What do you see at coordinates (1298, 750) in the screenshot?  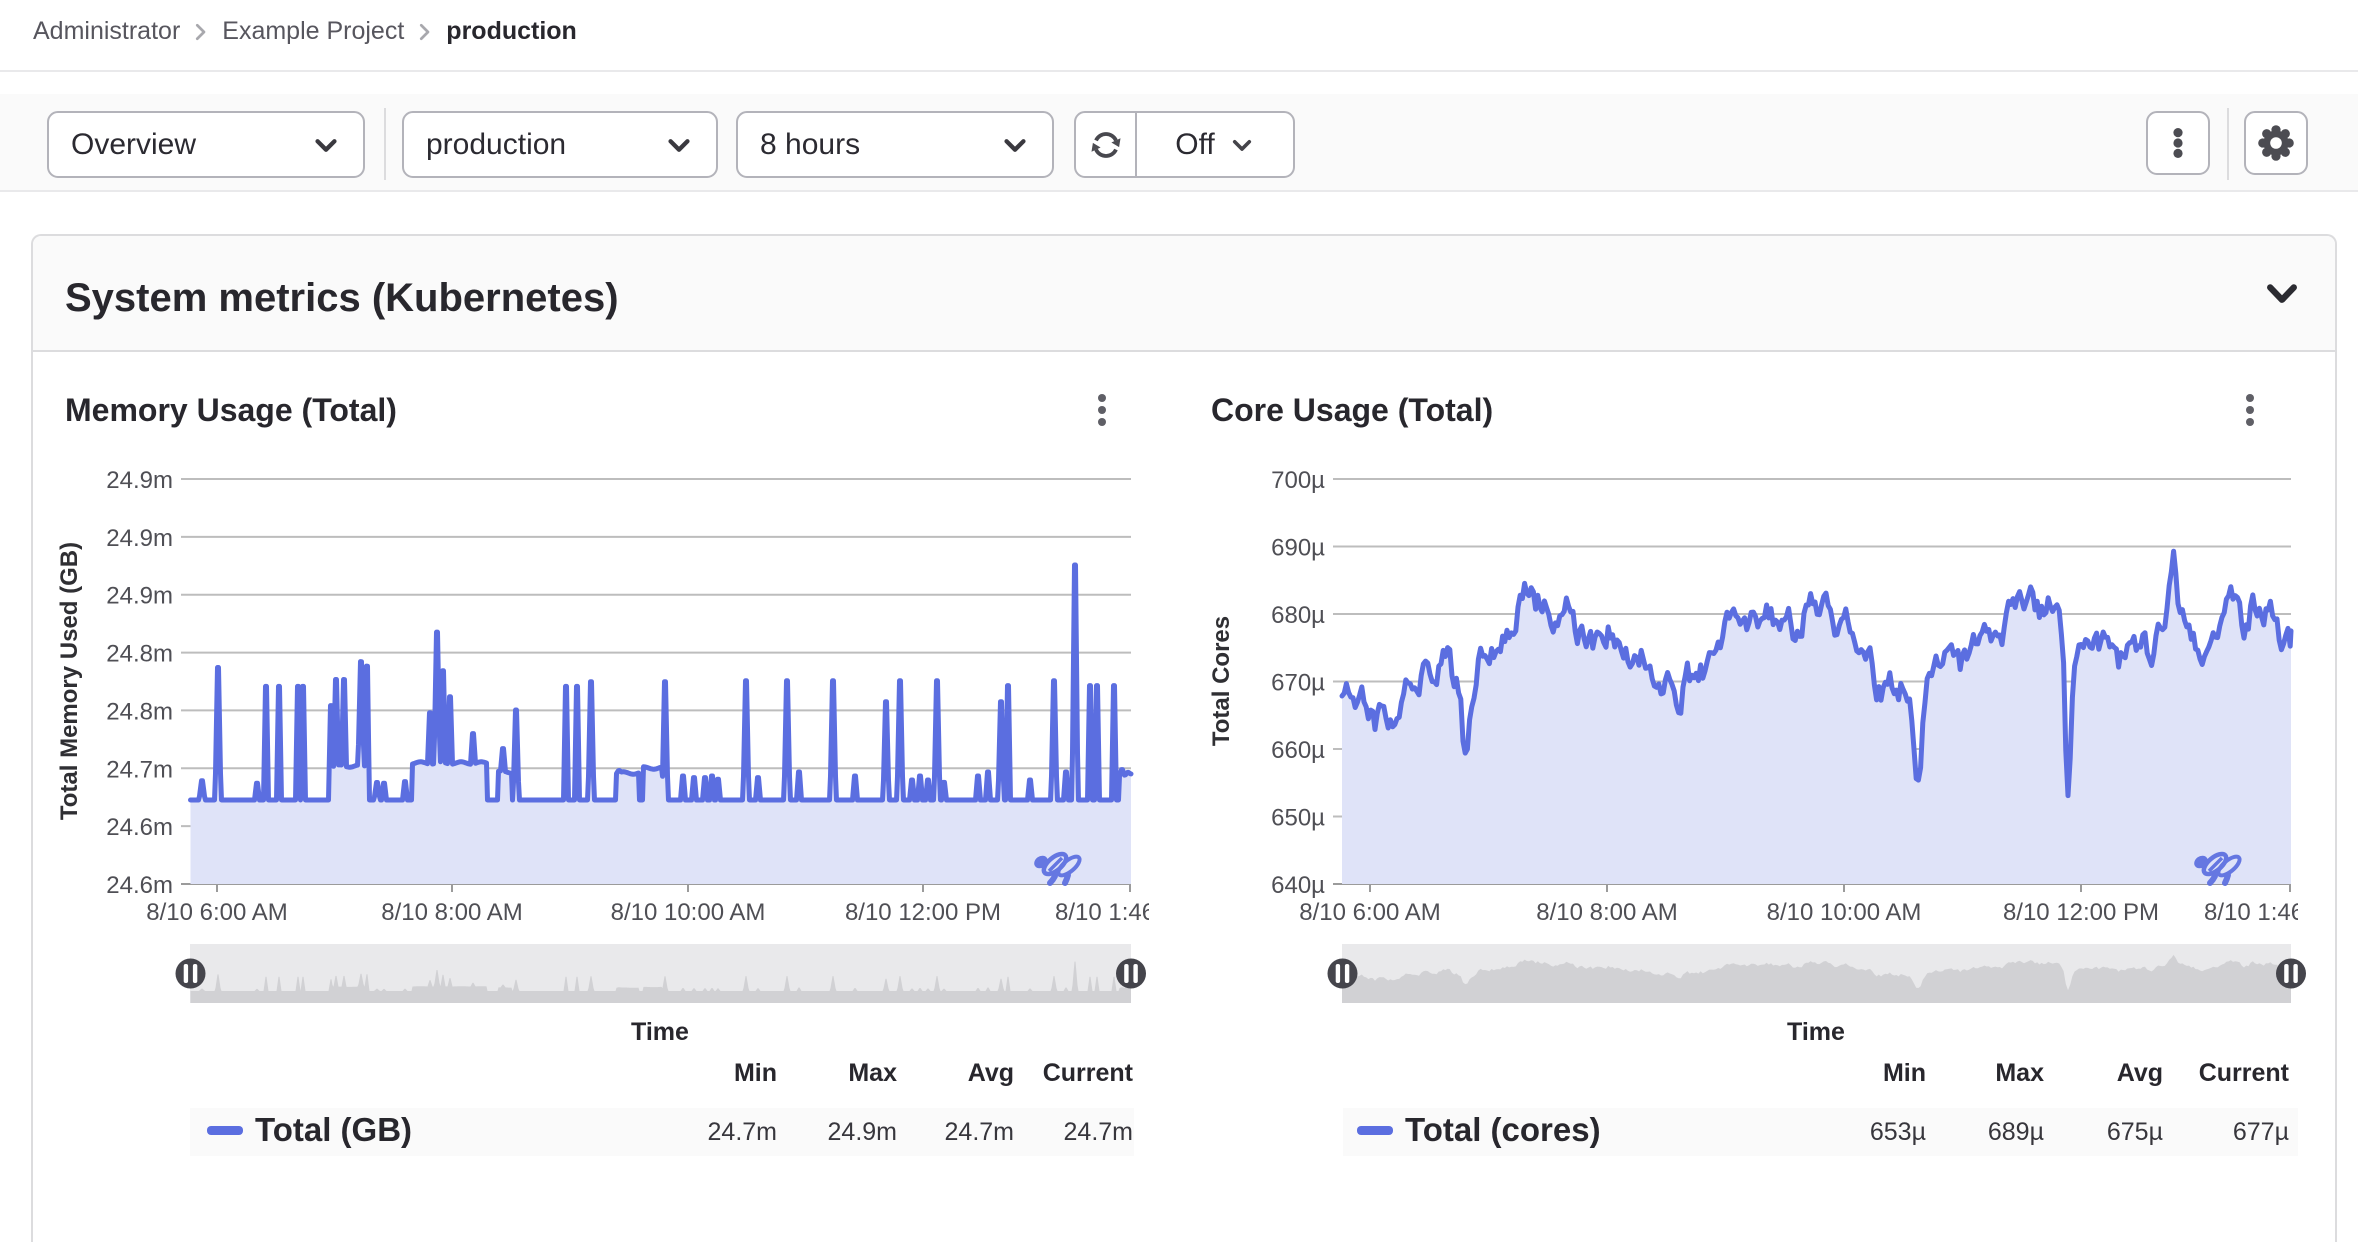 I see `svg-text: 660µ` at bounding box center [1298, 750].